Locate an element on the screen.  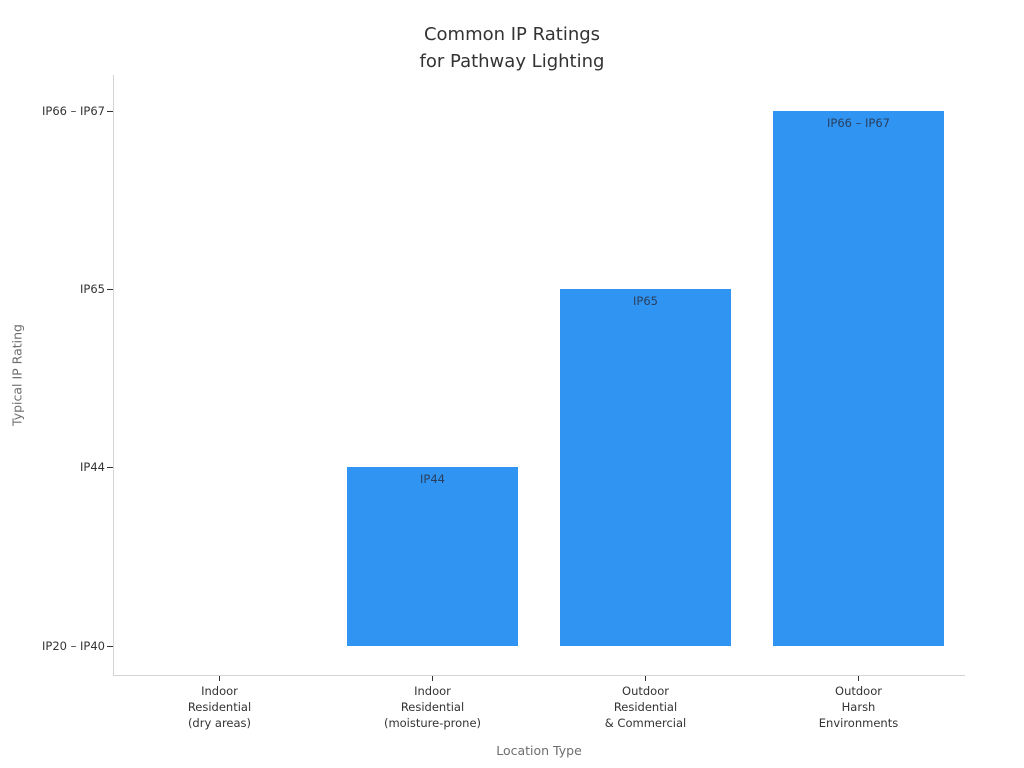
y-axis-title: Typical IP Rating is located at coordinates (17, 375).